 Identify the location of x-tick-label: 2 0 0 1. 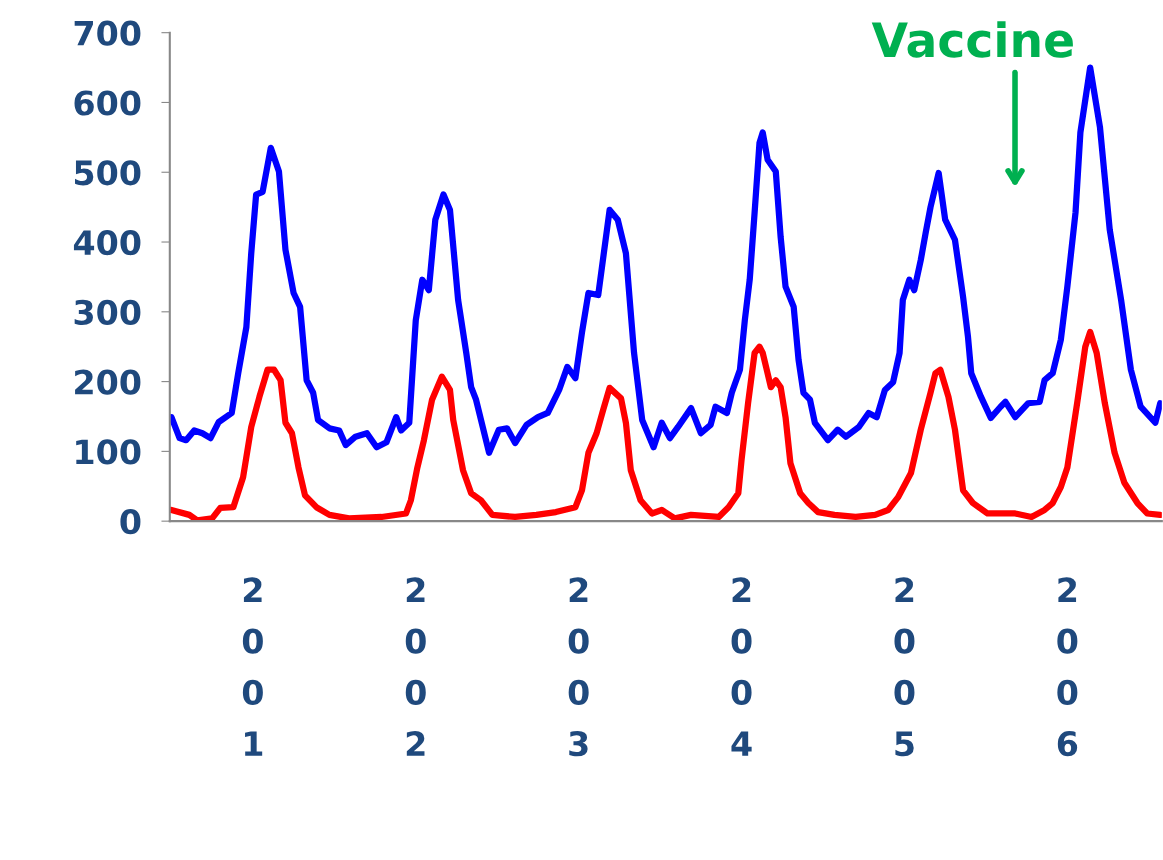
(252, 666).